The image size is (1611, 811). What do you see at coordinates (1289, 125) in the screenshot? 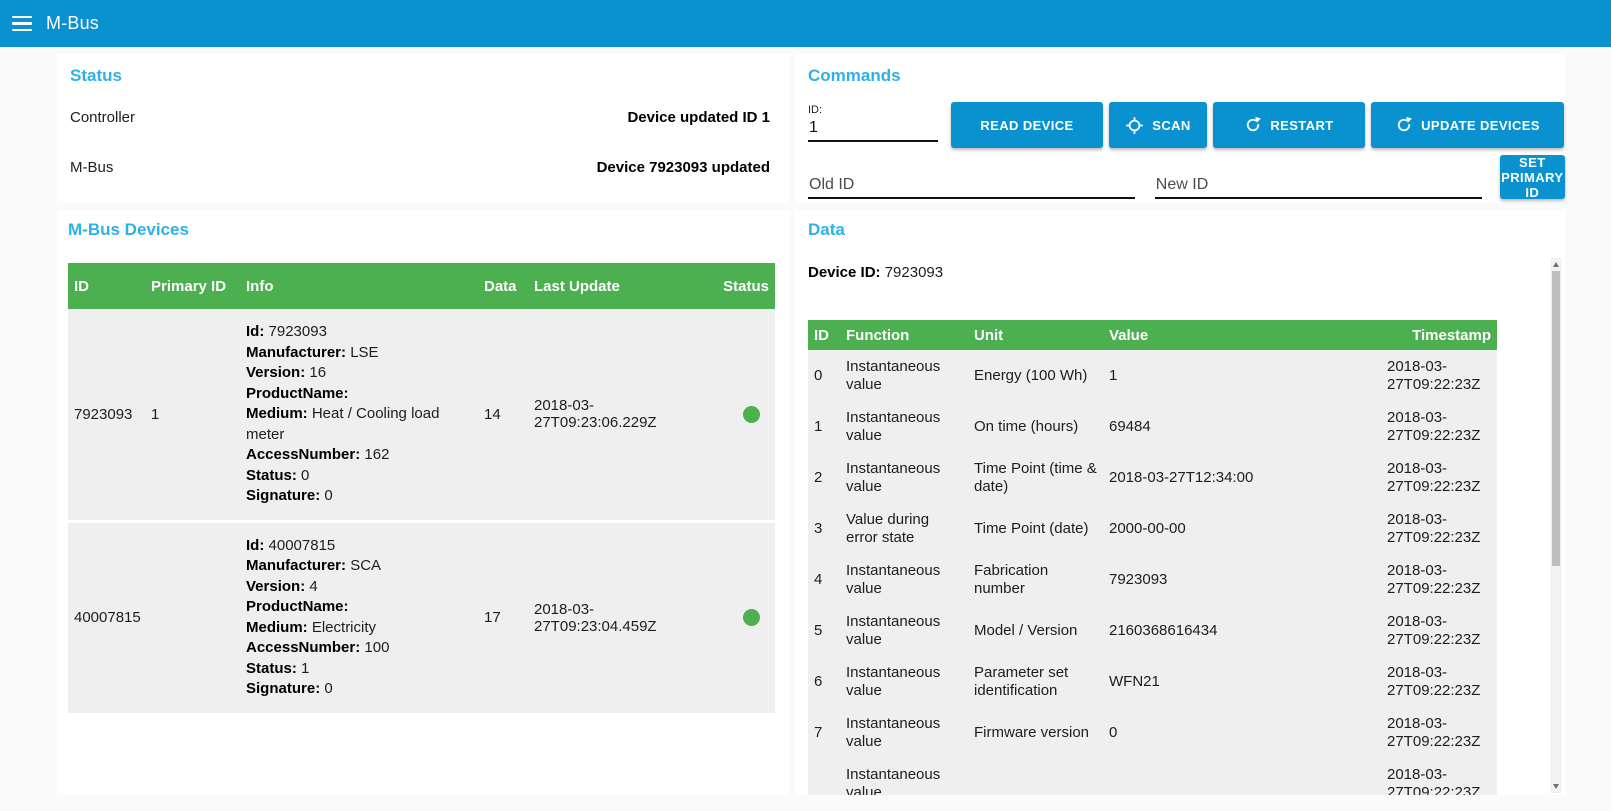
I see `restart-button: RESTART` at bounding box center [1289, 125].